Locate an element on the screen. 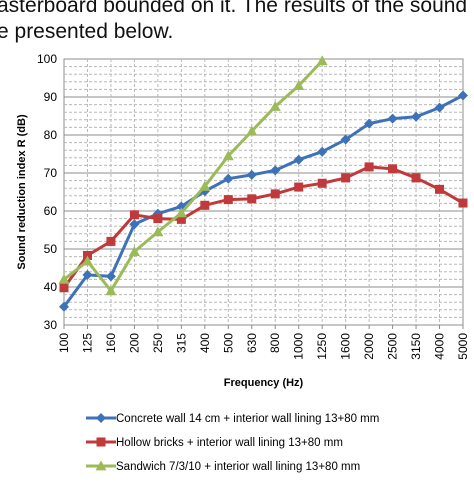 The height and width of the screenshot is (483, 474). x-tick-label: 800 is located at coordinates (275, 343).